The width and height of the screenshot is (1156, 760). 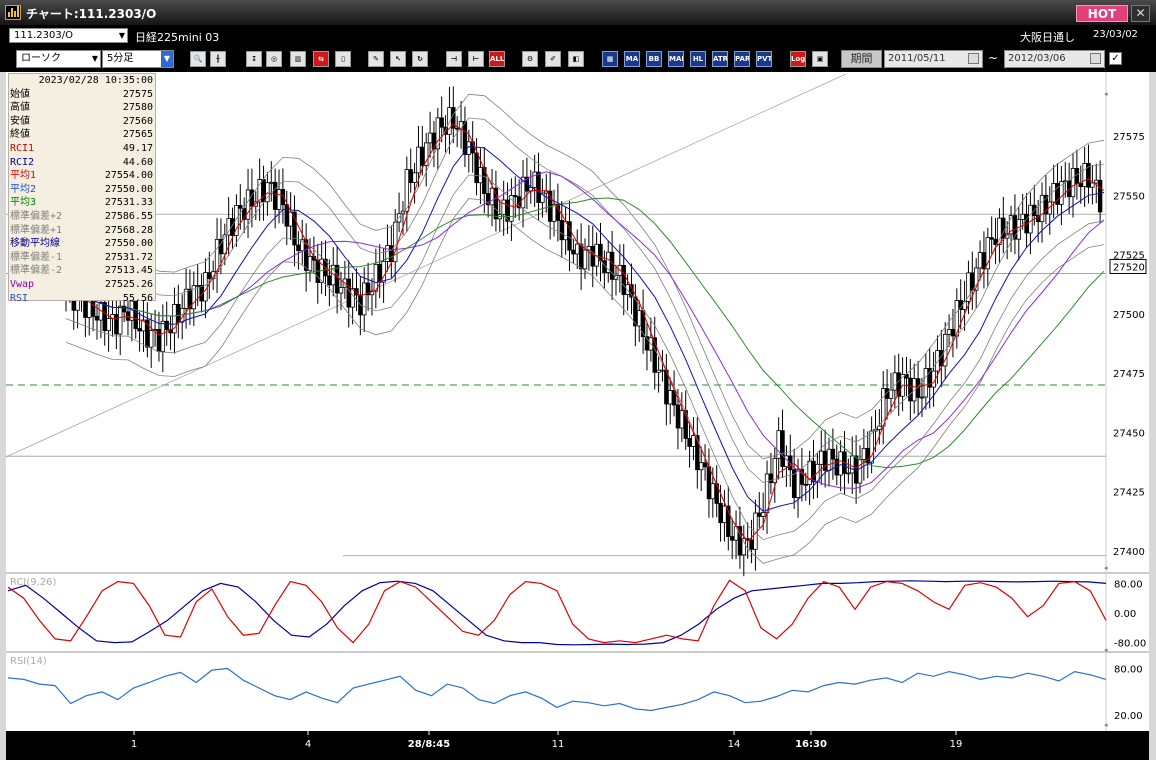 What do you see at coordinates (128, 176) in the screenshot?
I see `info-value: 27554.00` at bounding box center [128, 176].